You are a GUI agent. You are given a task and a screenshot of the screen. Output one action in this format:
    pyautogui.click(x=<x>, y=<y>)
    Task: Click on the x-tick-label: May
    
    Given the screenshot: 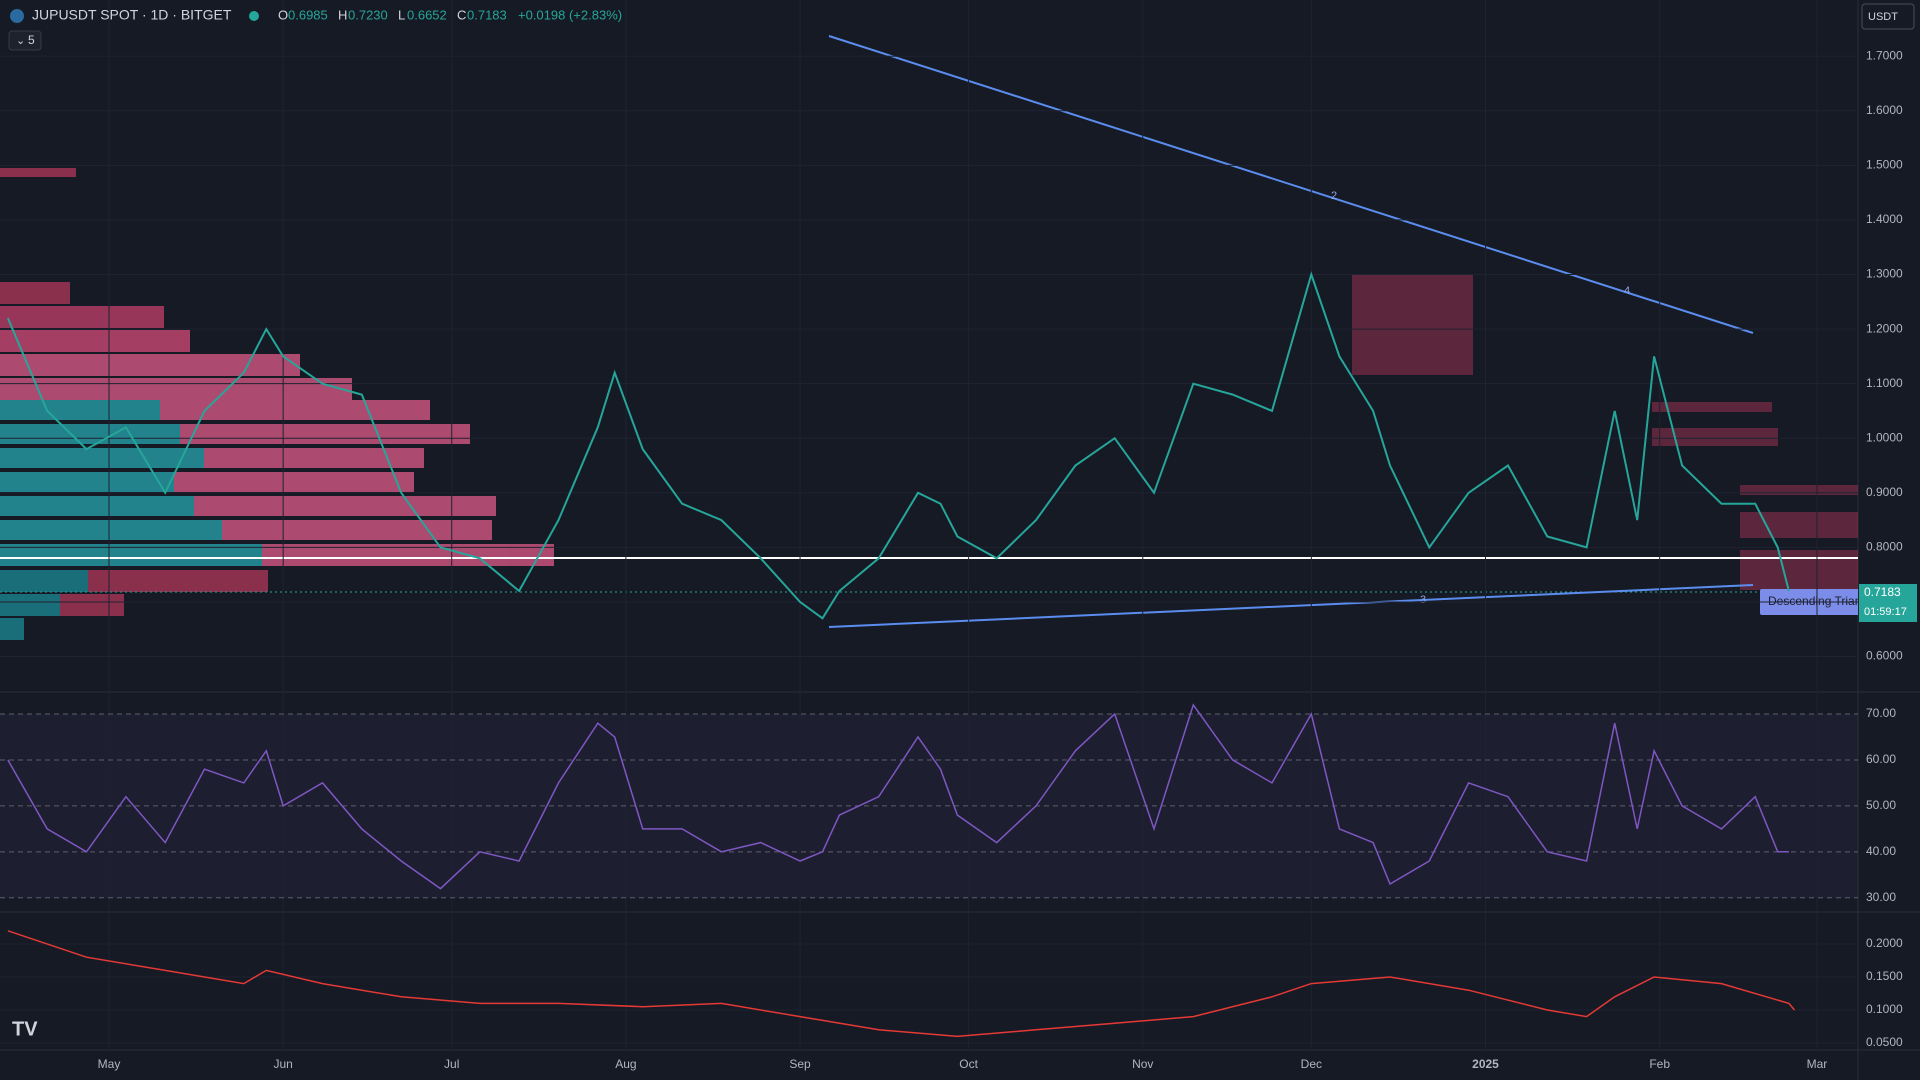 What is the action you would take?
    pyautogui.click(x=109, y=1064)
    